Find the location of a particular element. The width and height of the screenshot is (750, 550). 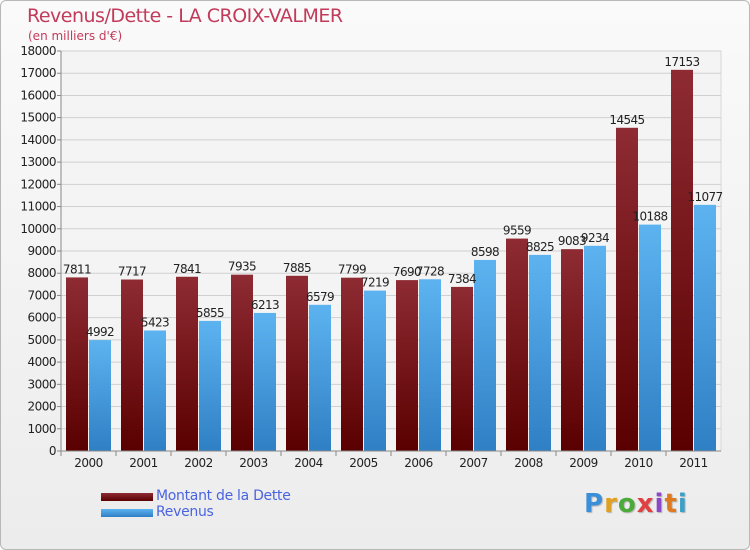

y-tick-label: 0 is located at coordinates (52, 451).